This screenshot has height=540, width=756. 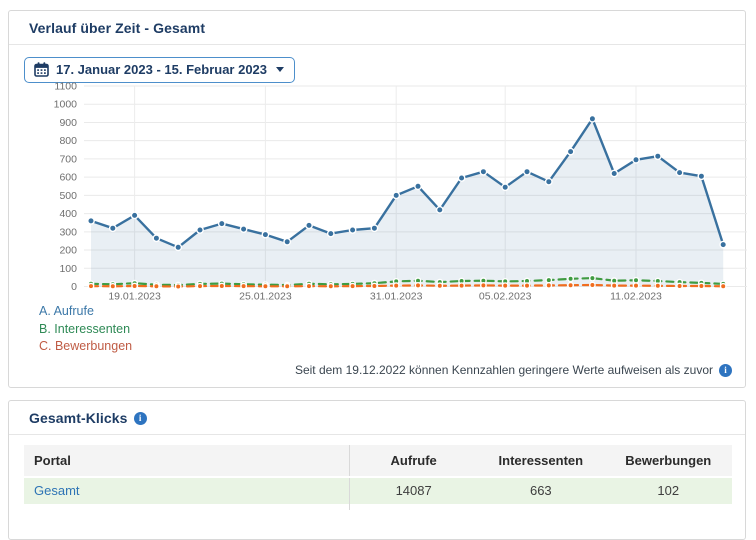 What do you see at coordinates (66, 311) in the screenshot?
I see `legend-item-aufrufe: A. Aufrufe` at bounding box center [66, 311].